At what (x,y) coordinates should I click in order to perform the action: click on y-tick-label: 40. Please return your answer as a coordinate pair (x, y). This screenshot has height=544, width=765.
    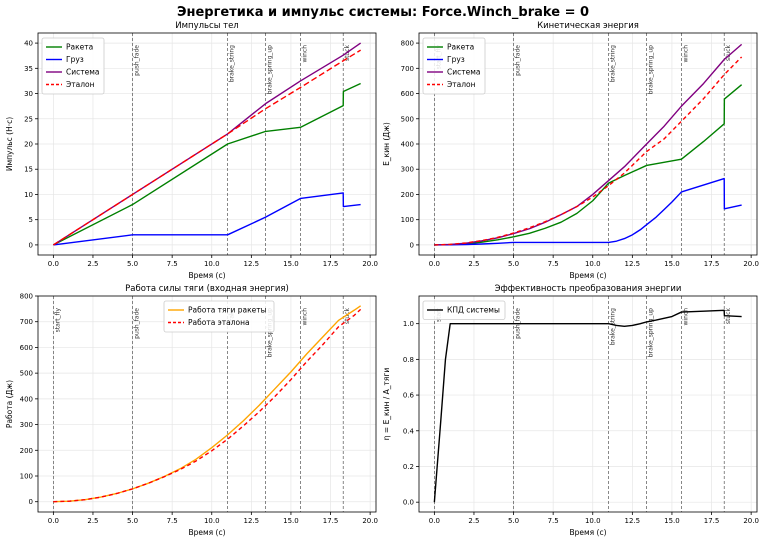
    Looking at the image, I should click on (28, 44).